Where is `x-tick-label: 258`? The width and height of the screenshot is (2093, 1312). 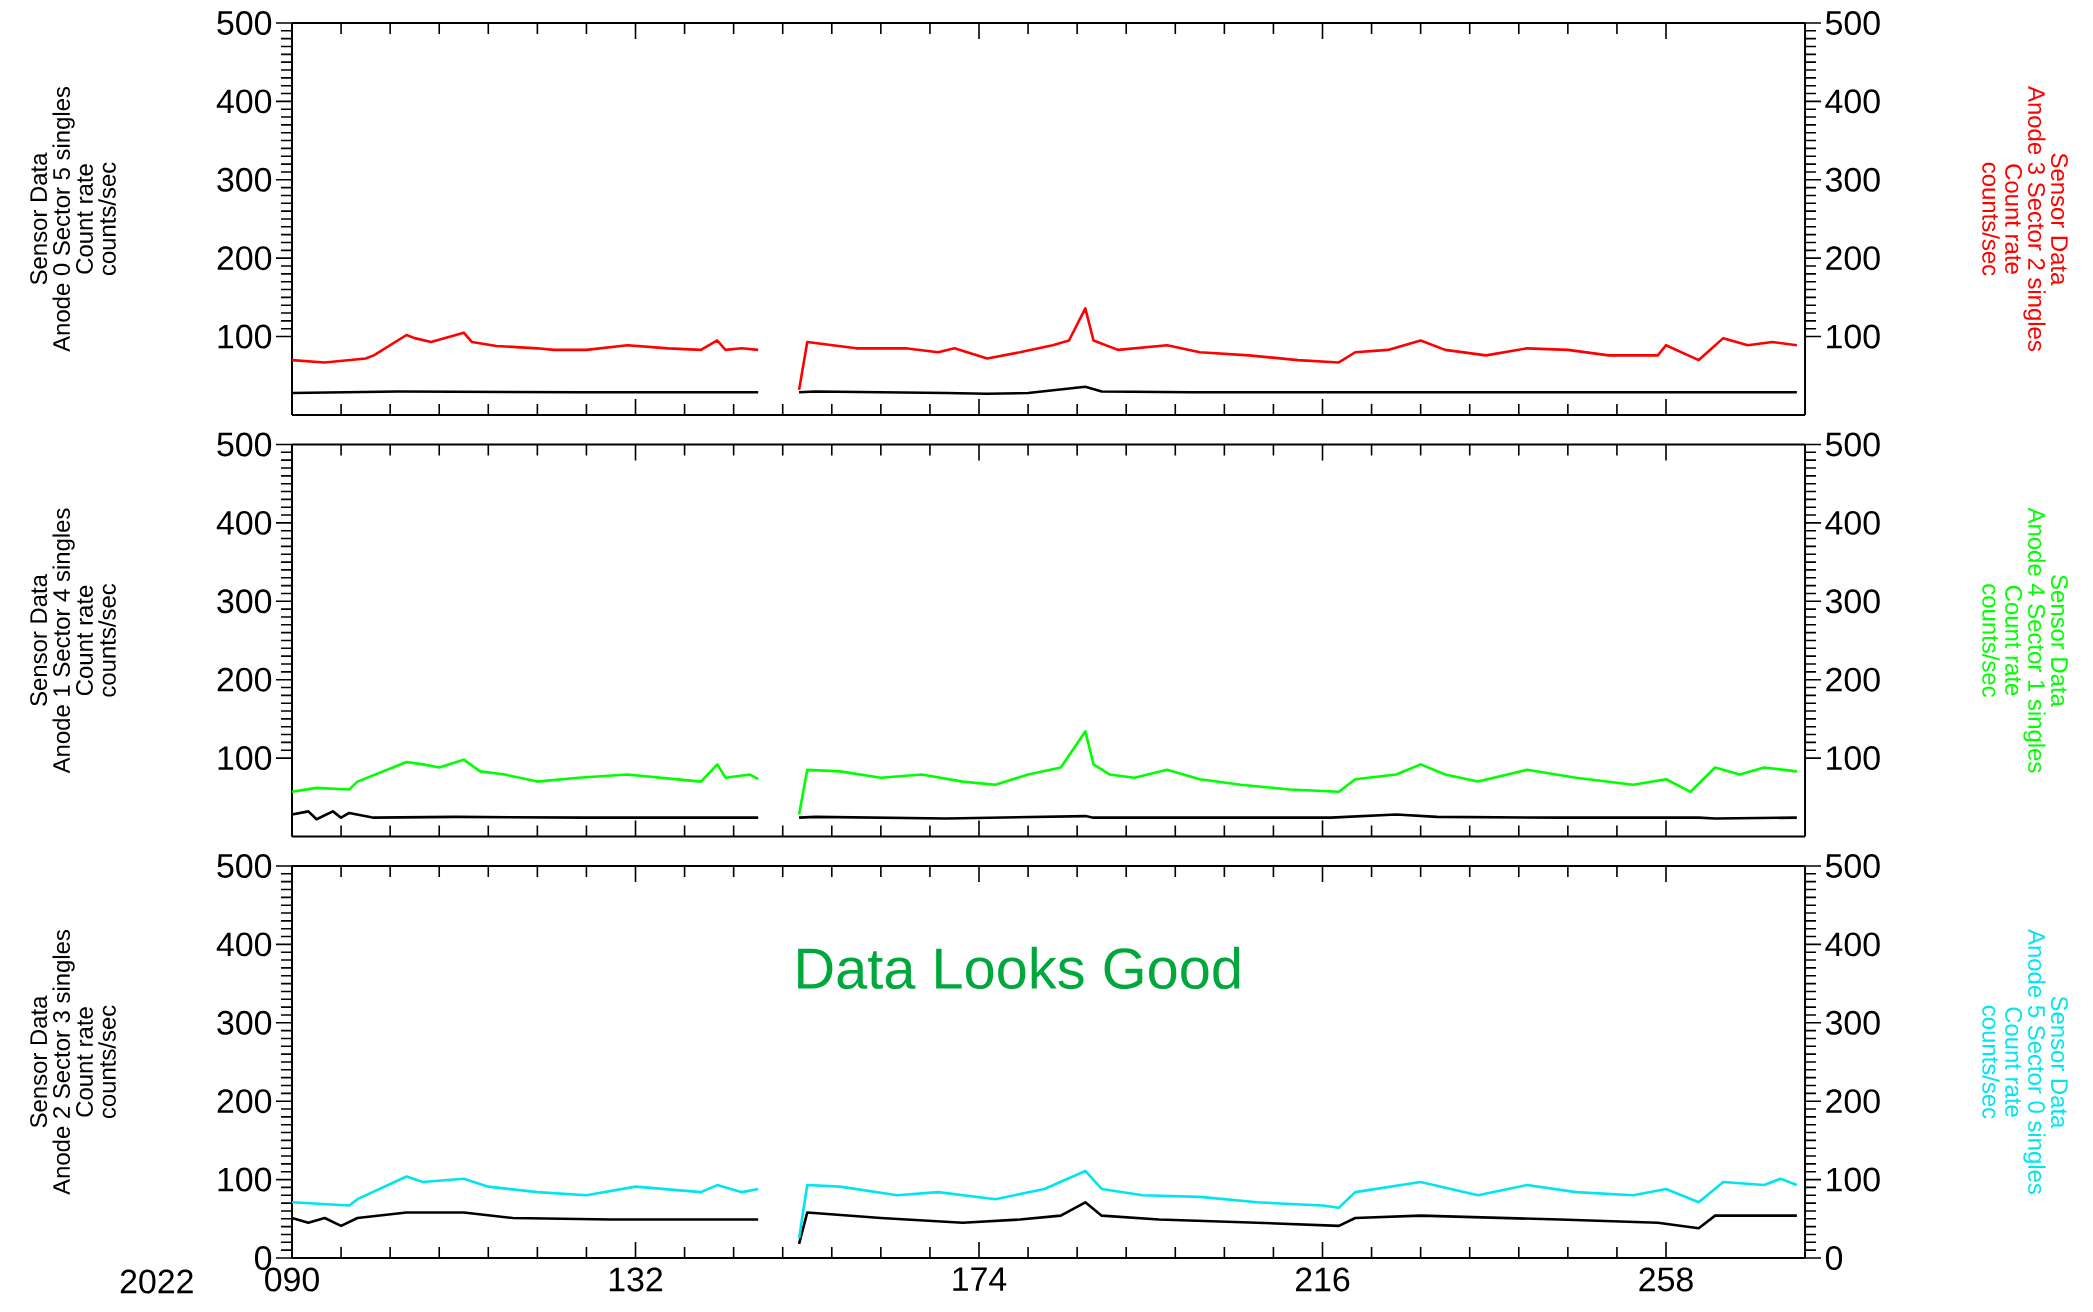 x-tick-label: 258 is located at coordinates (1666, 1279).